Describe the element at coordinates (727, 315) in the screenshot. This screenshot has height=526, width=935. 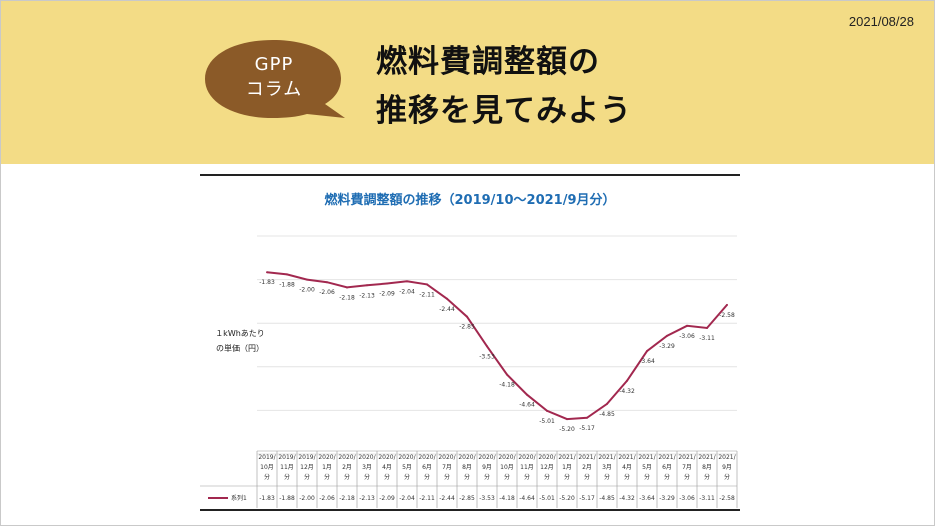
I see `data-label: -2.58` at that location.